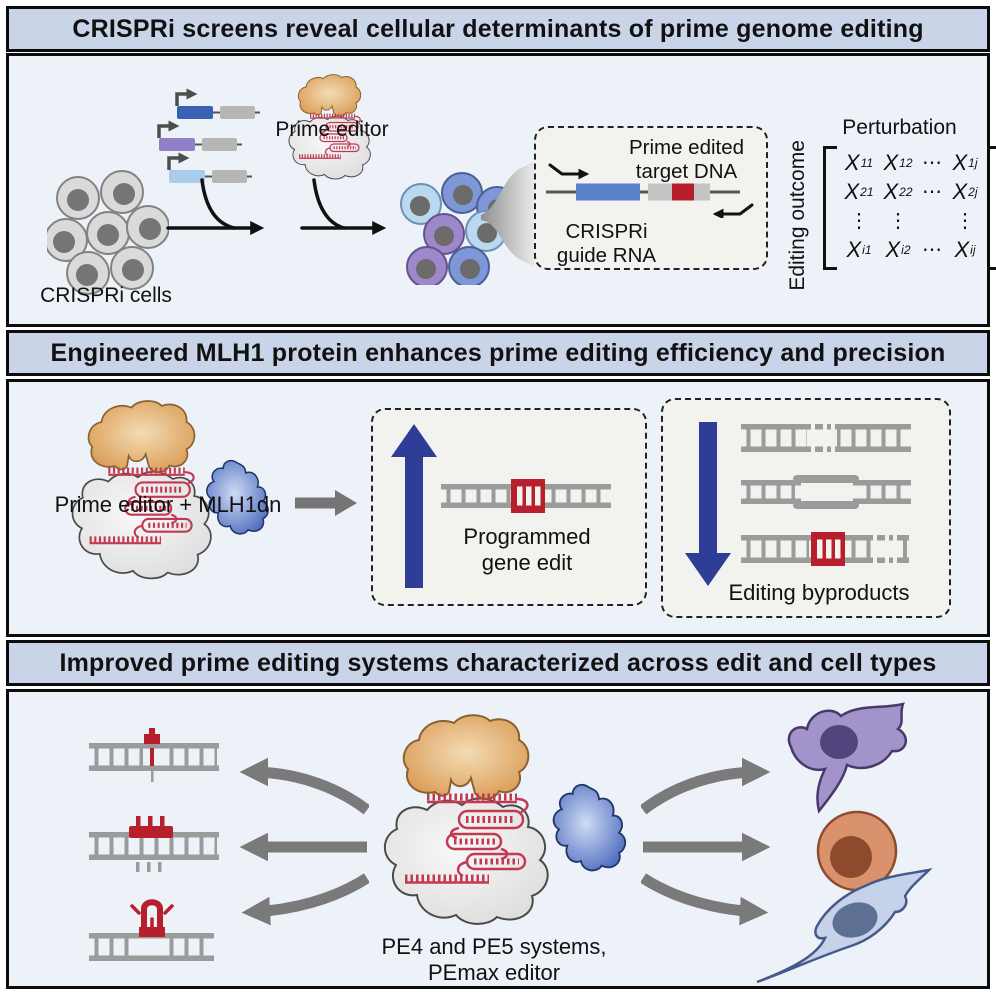 This screenshot has width=996, height=996. I want to click on matrix-cell: X 12, so click(898, 162).